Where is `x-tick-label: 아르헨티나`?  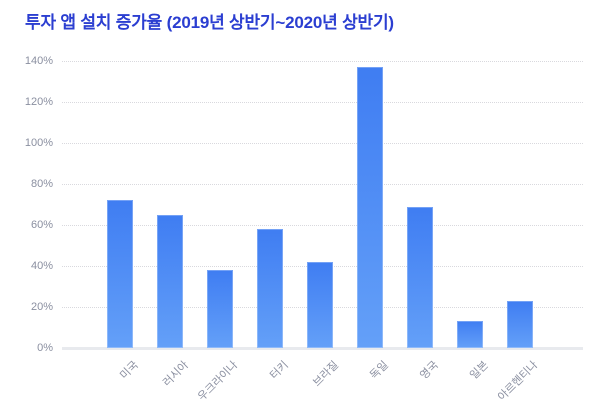 x-tick-label: 아르헨티나 is located at coordinates (518, 381).